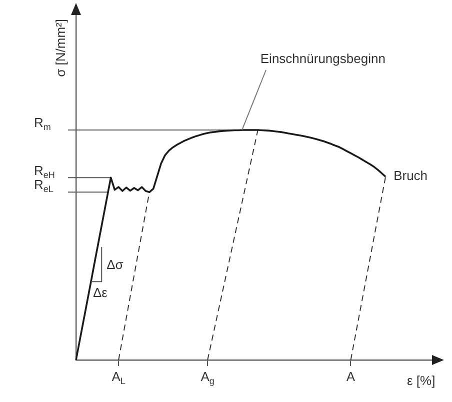 The width and height of the screenshot is (452, 402). I want to click on x-tick-label: A$_{g}$, so click(207, 377).